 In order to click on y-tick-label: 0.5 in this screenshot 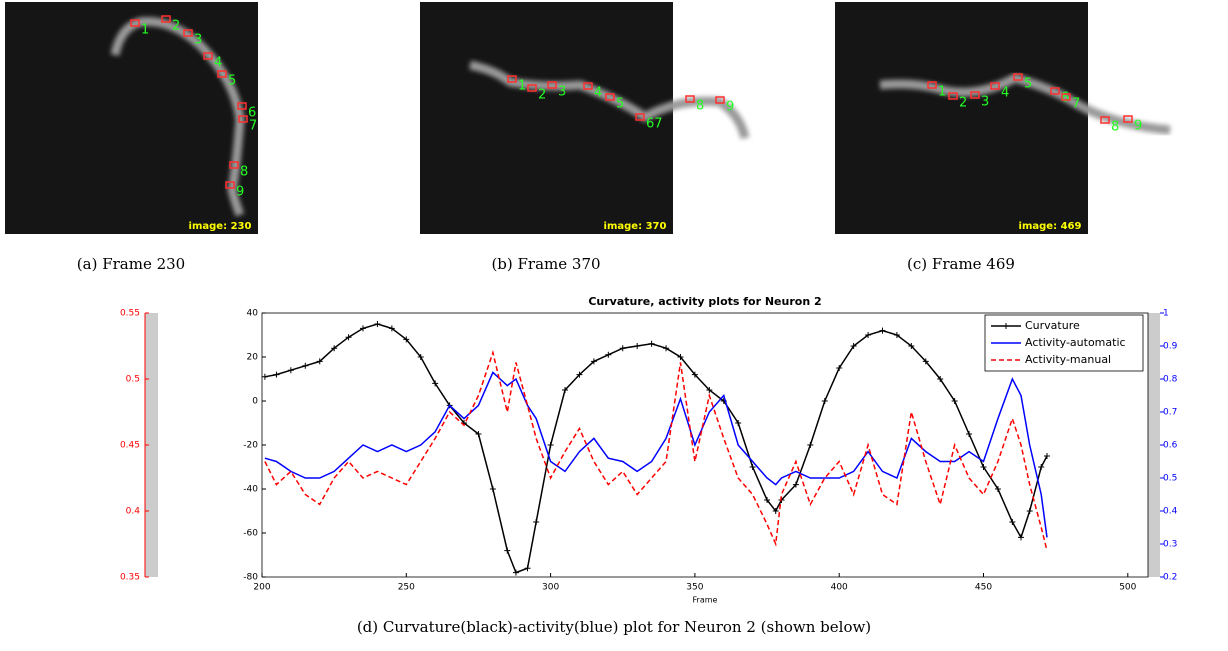, I will do `click(133, 380)`.